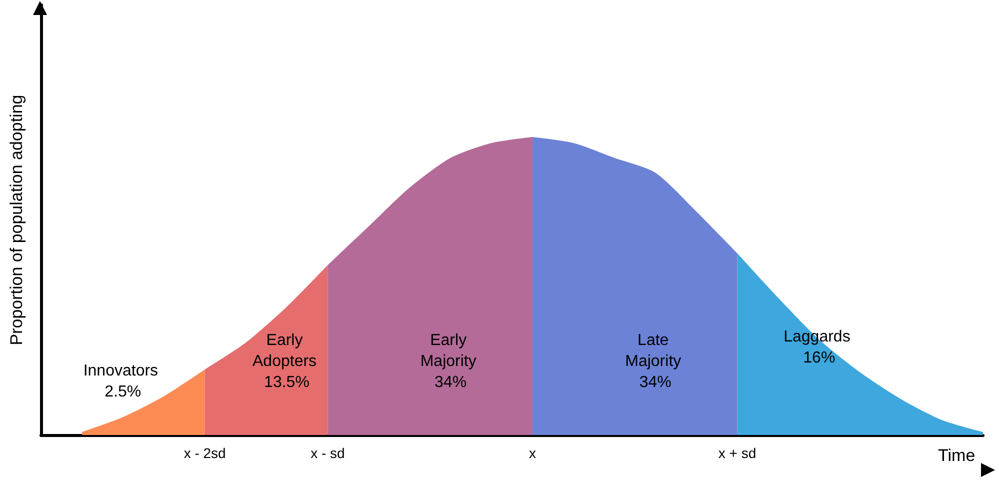  What do you see at coordinates (122, 381) in the screenshot?
I see `series-label: Innovators 2.5%` at bounding box center [122, 381].